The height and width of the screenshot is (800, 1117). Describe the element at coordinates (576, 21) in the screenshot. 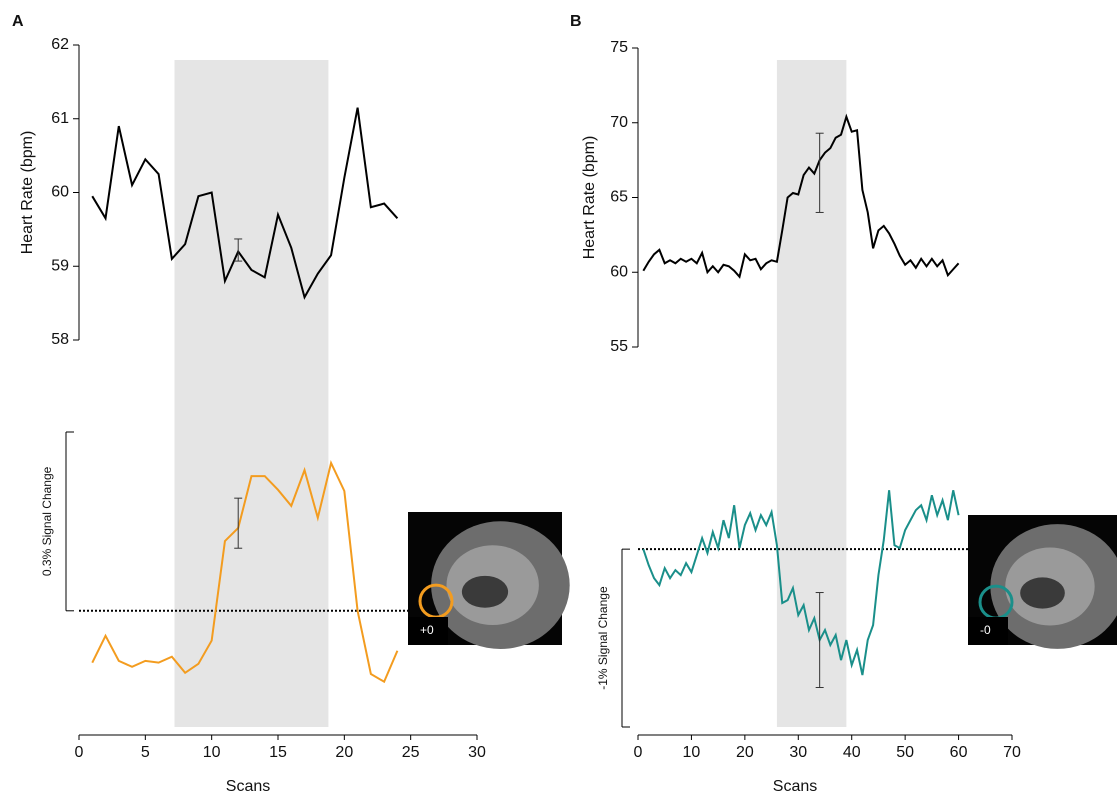

I see `panel-label: B` at that location.